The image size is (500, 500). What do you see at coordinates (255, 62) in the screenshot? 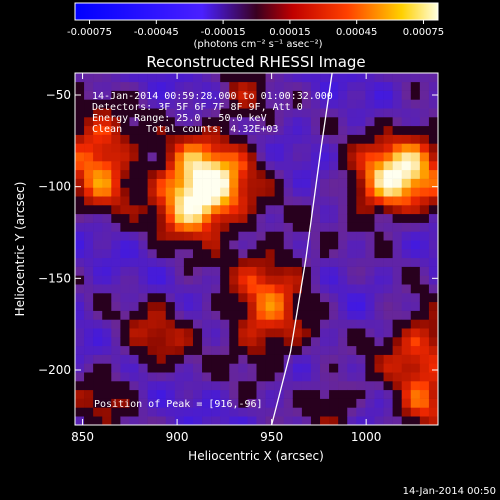
I see `plot-title: Reconstructed RHESSI Image` at bounding box center [255, 62].